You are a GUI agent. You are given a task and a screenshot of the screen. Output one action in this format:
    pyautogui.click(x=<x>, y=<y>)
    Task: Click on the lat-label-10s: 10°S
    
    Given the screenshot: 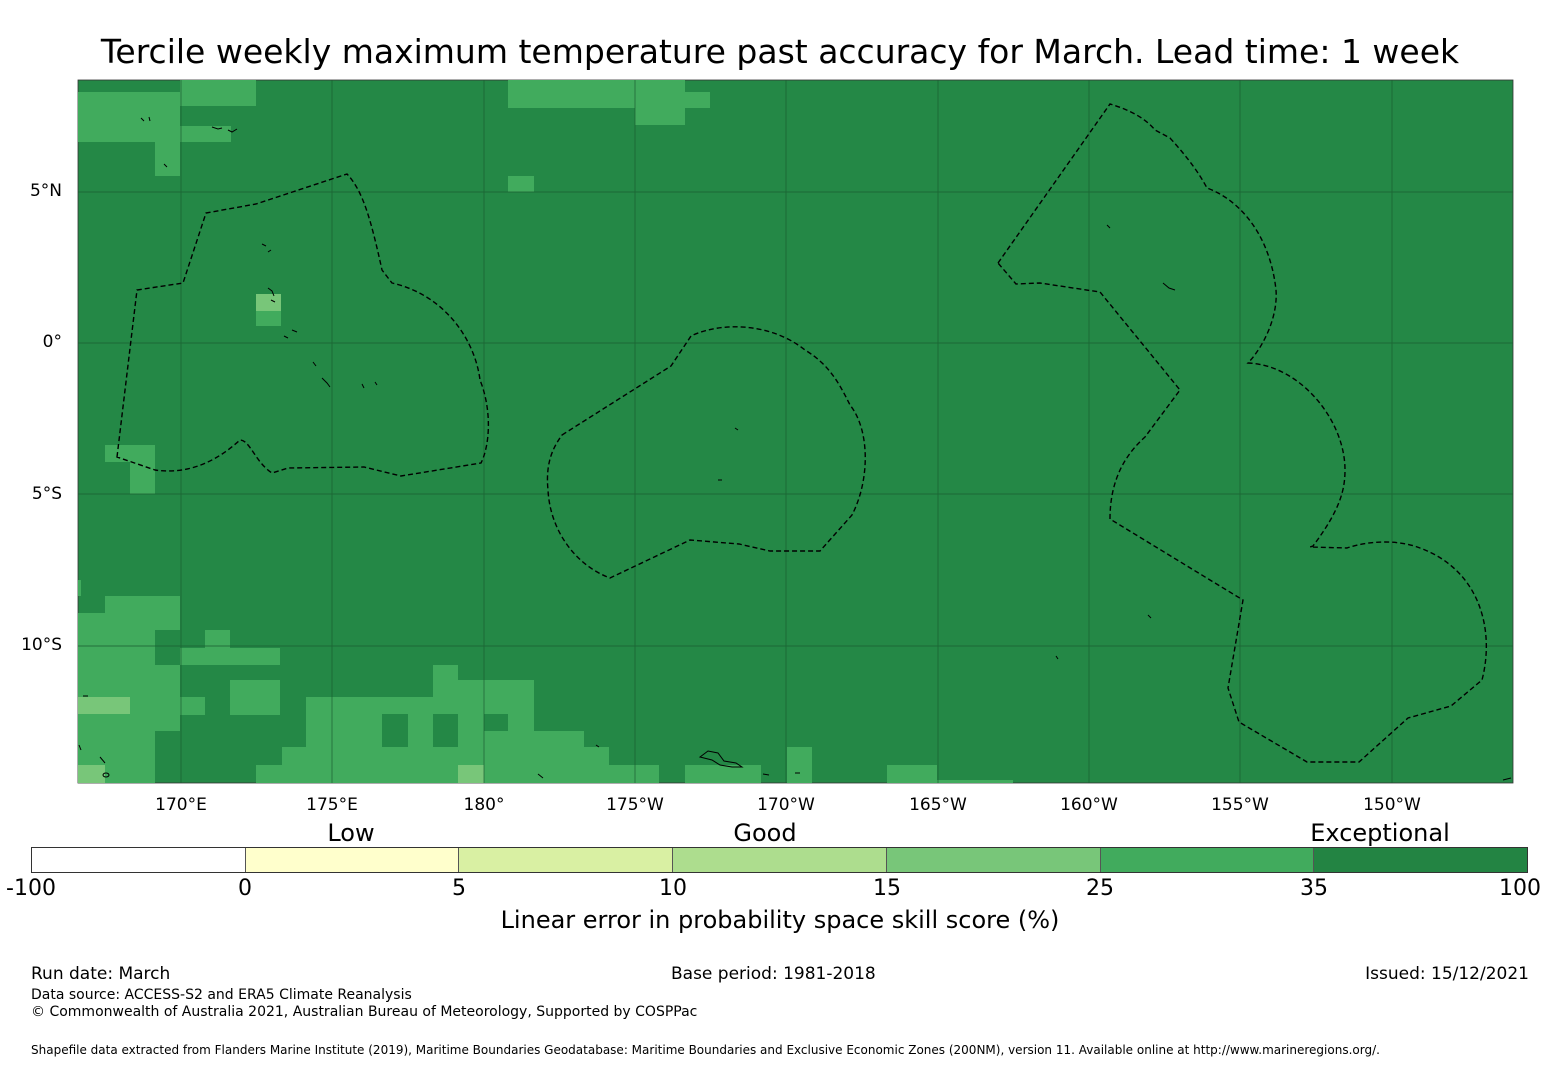 What is the action you would take?
    pyautogui.click(x=41, y=645)
    